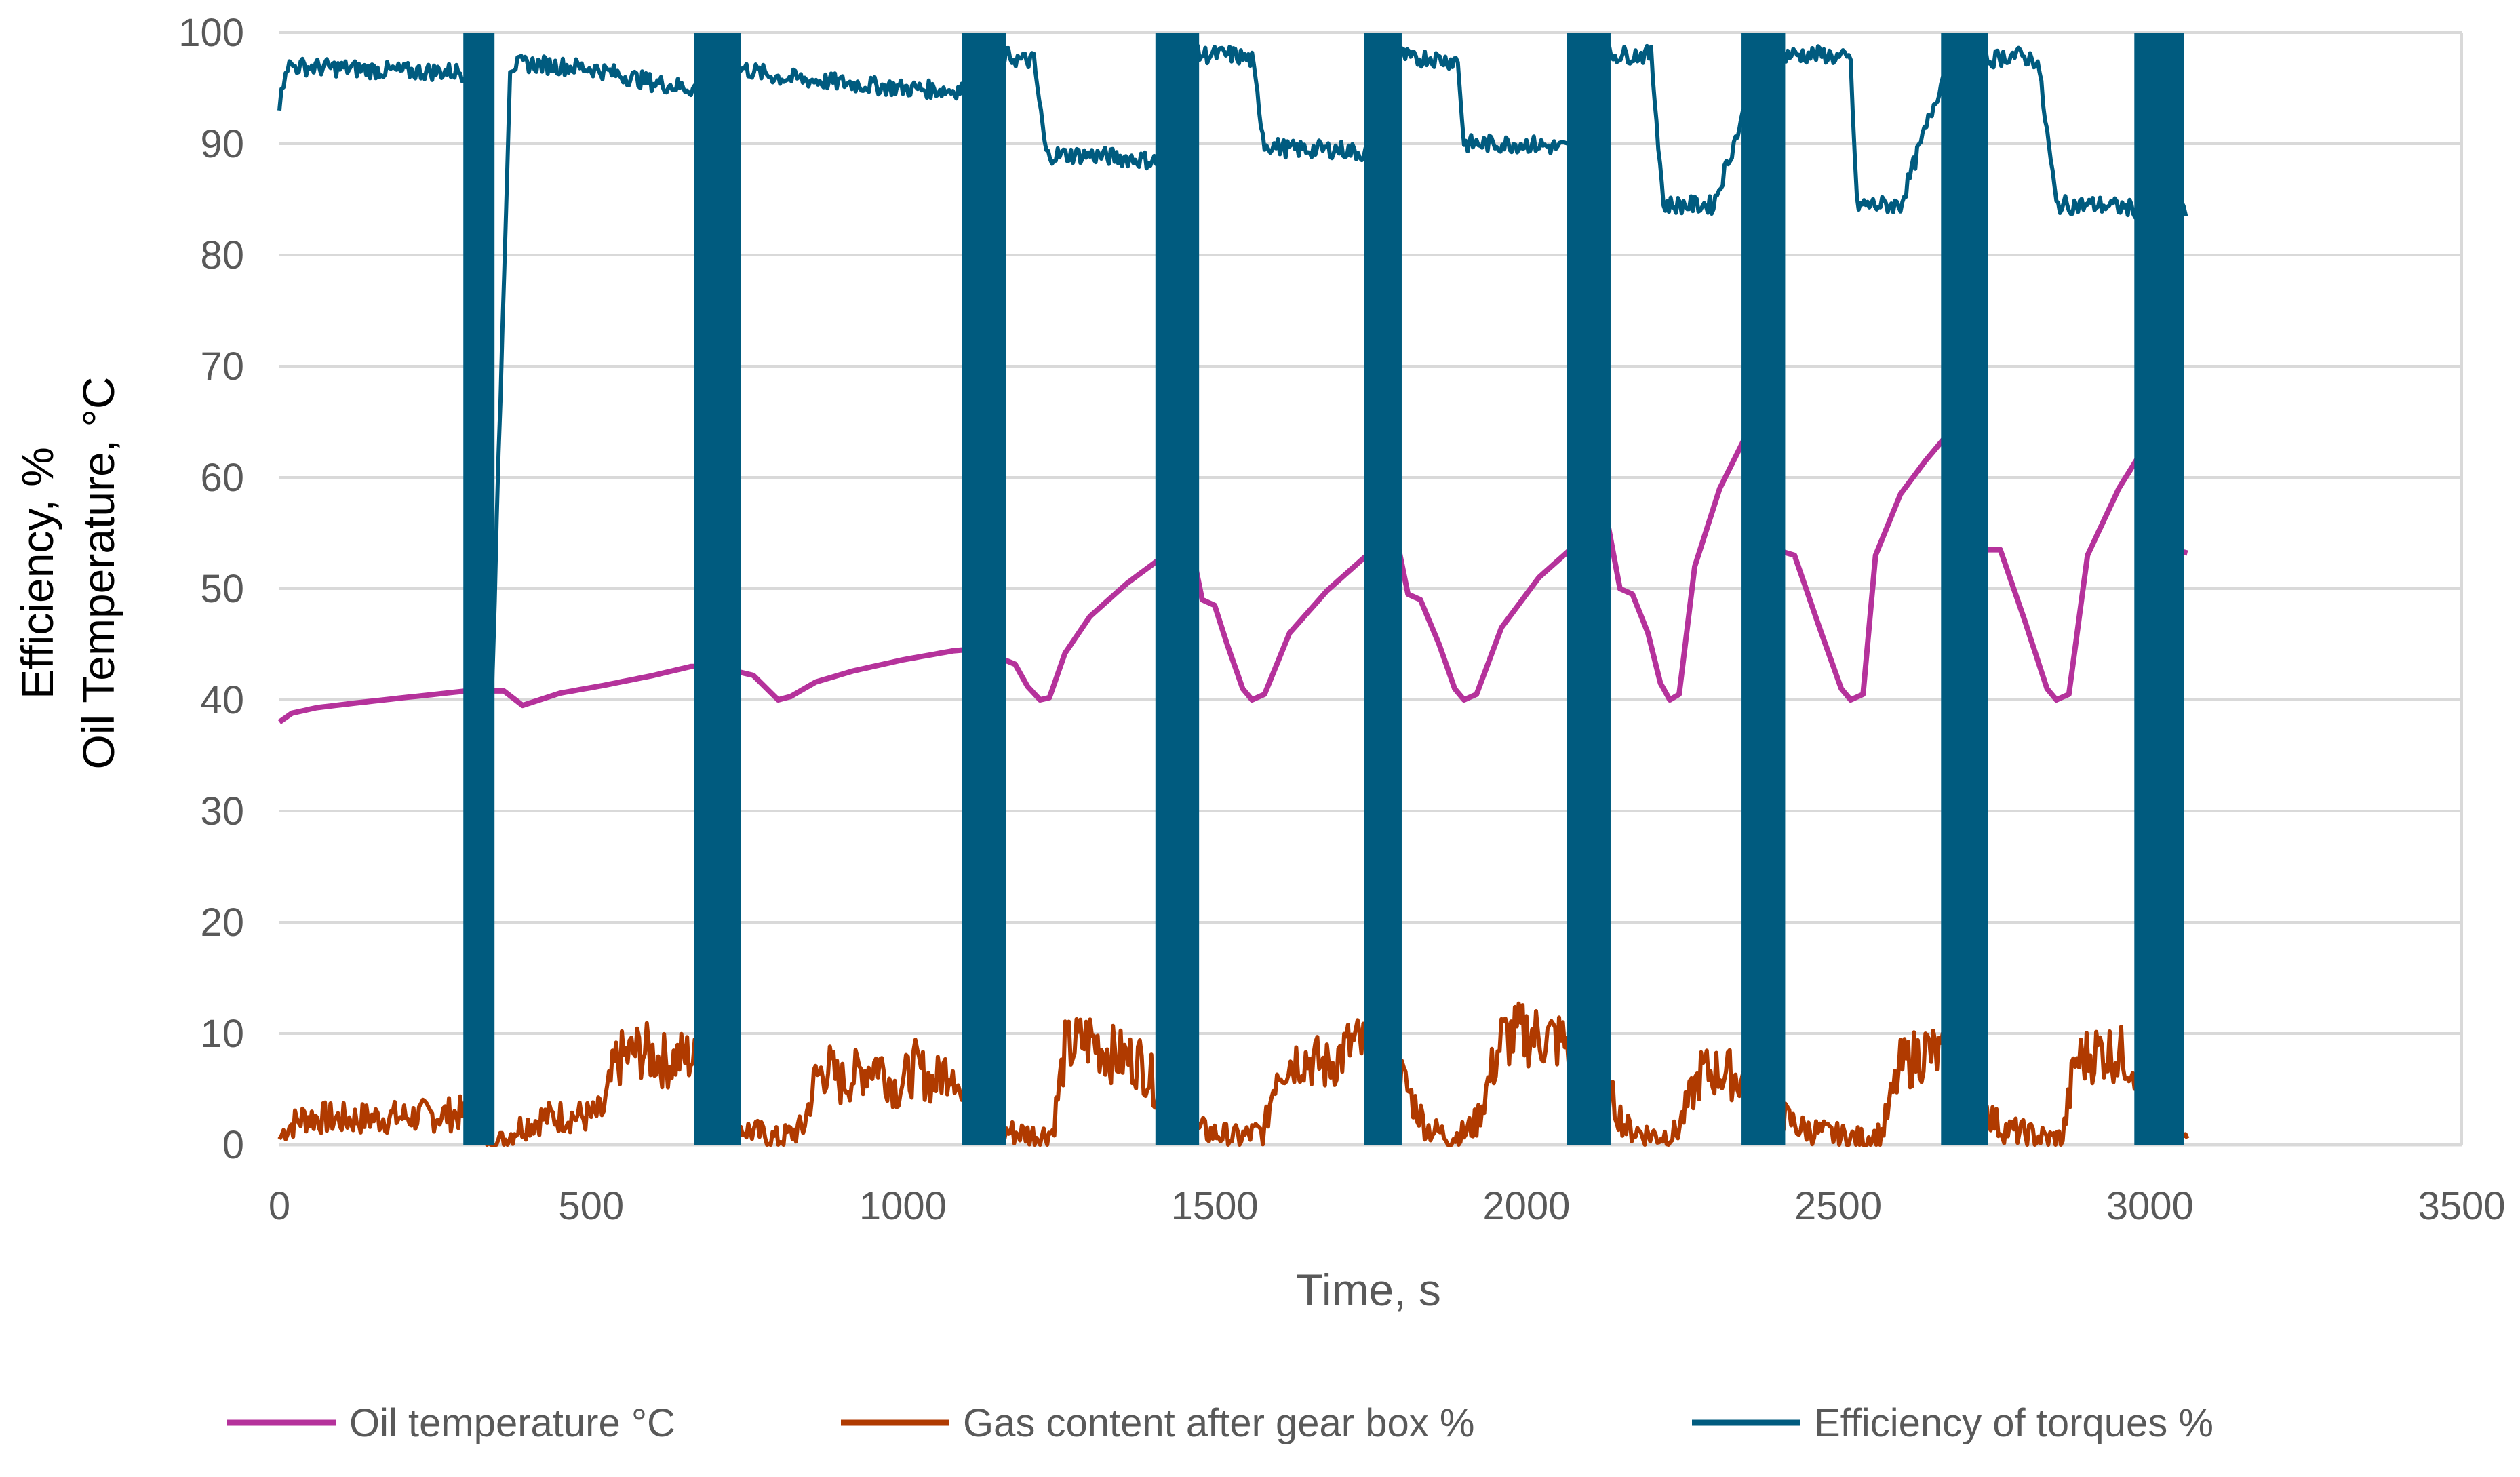 The height and width of the screenshot is (1477, 2520). What do you see at coordinates (222, 589) in the screenshot?
I see `y-tick-label: 50` at bounding box center [222, 589].